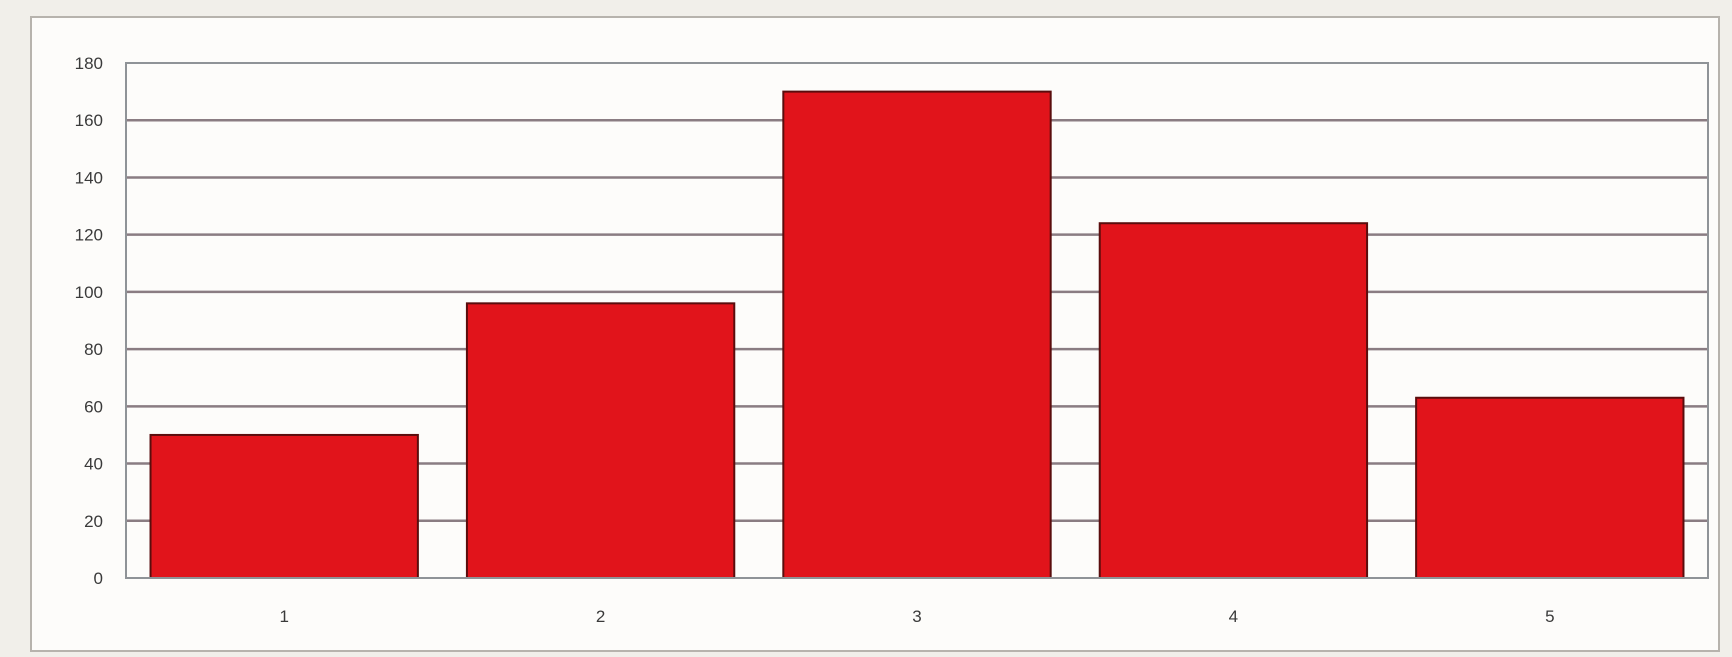  I want to click on y-tick-label: 140, so click(89, 177).